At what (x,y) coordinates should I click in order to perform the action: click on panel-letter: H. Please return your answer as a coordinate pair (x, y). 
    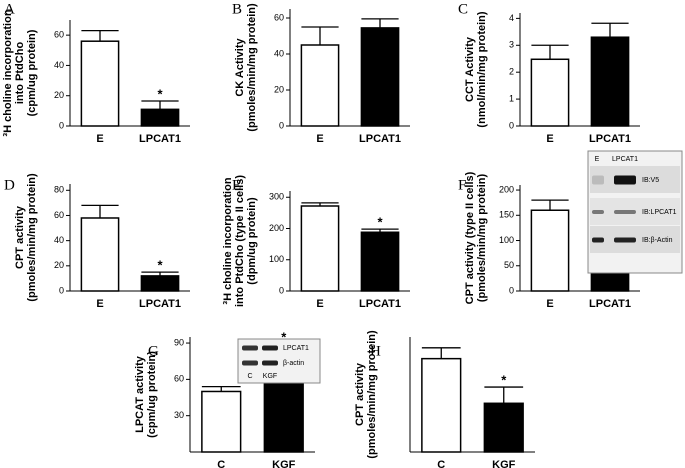
    Looking at the image, I should click on (375, 351).